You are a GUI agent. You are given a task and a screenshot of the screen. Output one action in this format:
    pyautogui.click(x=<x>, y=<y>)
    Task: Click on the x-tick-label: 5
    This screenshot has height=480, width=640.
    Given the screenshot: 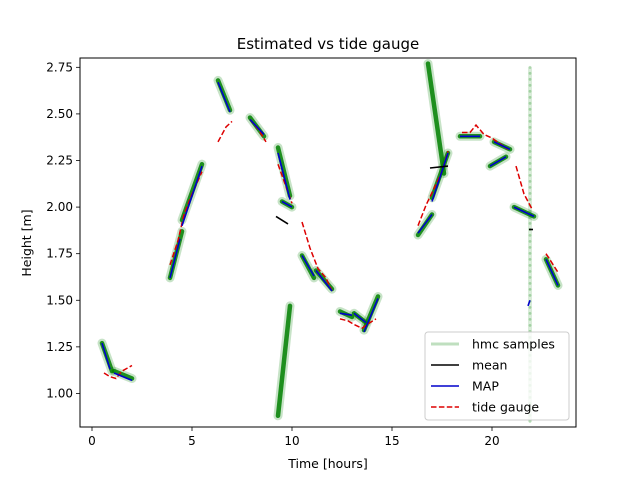 What is the action you would take?
    pyautogui.click(x=192, y=441)
    